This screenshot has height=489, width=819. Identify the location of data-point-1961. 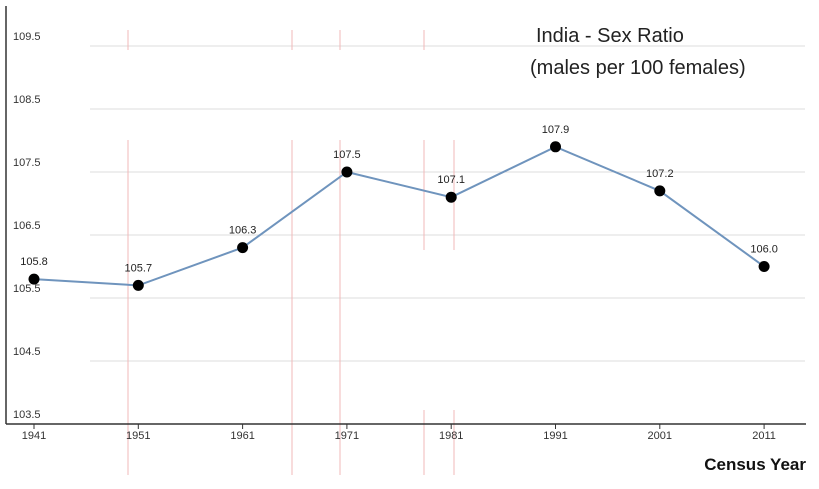
(243, 248).